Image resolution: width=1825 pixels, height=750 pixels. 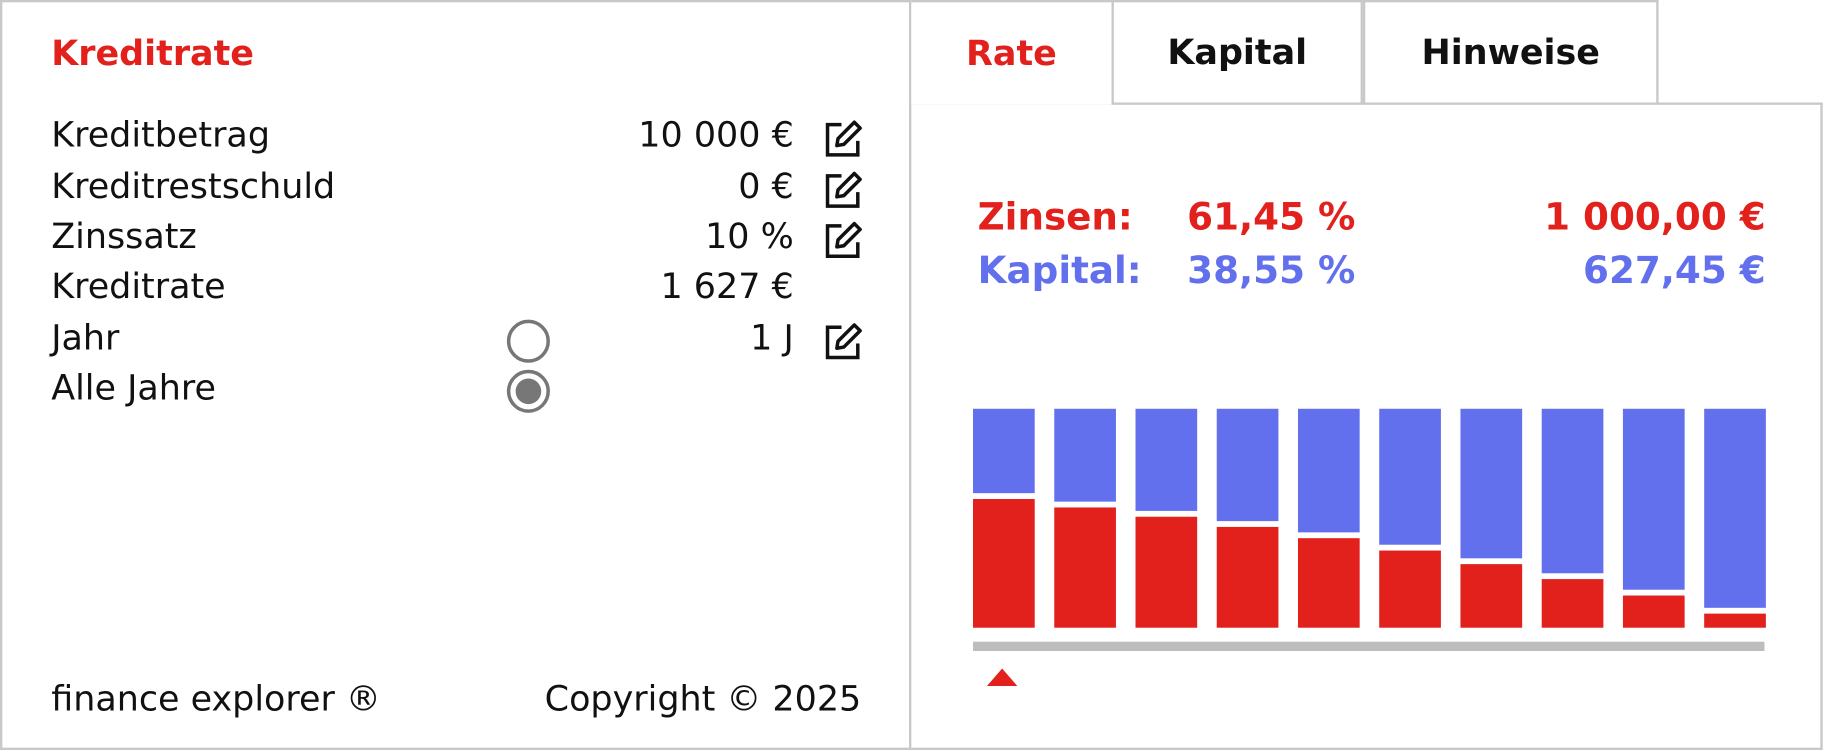 I want to click on input-value: 10 000 €, so click(x=716, y=136).